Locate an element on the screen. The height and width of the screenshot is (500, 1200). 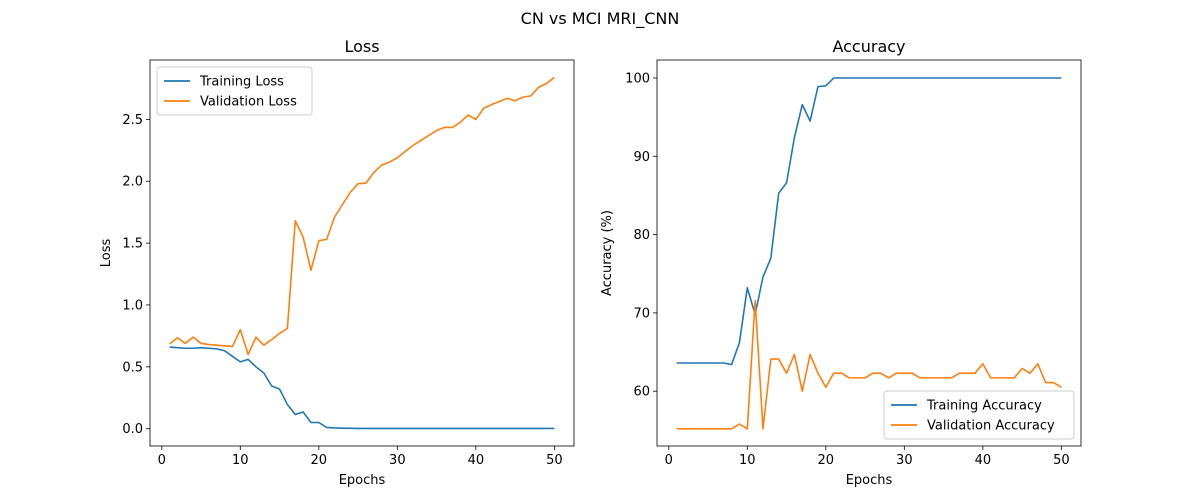
y-tick-label: 100 is located at coordinates (637, 79).